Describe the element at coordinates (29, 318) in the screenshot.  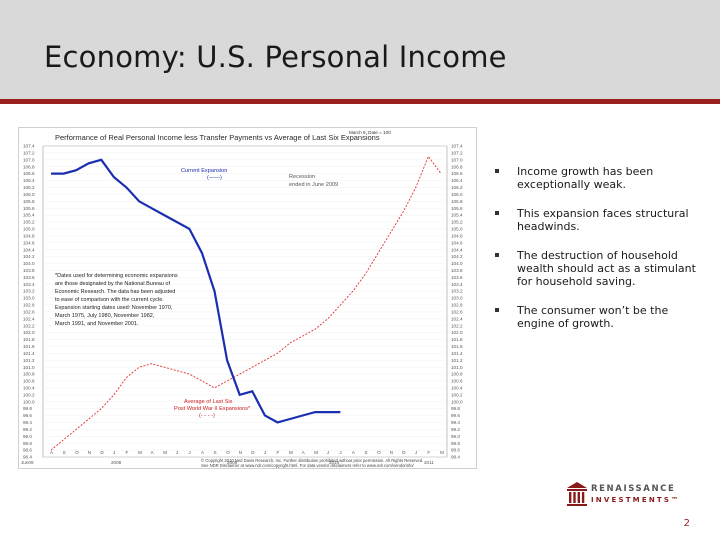
I see `left-tick-label: 102.4` at that location.